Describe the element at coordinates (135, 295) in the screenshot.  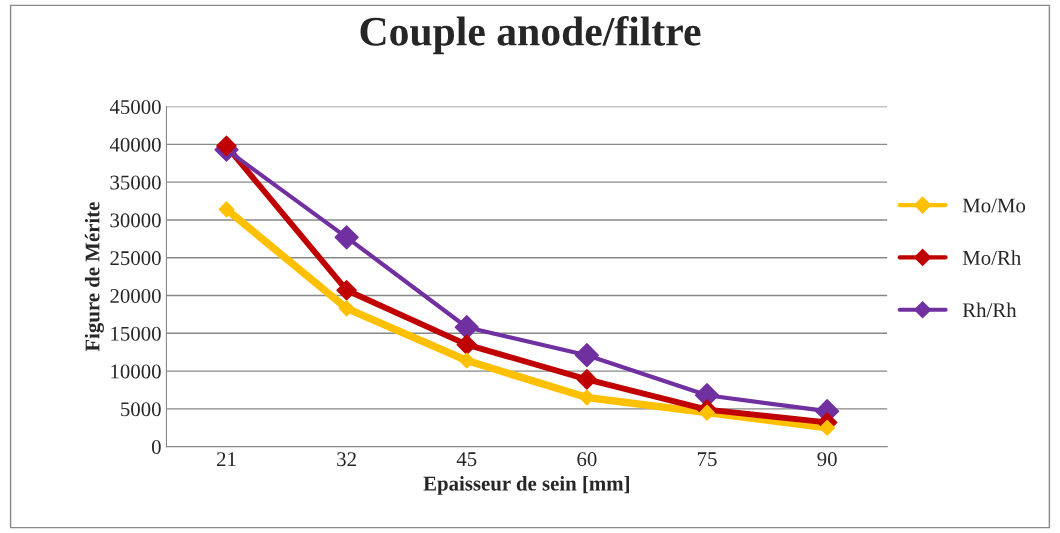
I see `y-tick-label: 20000` at that location.